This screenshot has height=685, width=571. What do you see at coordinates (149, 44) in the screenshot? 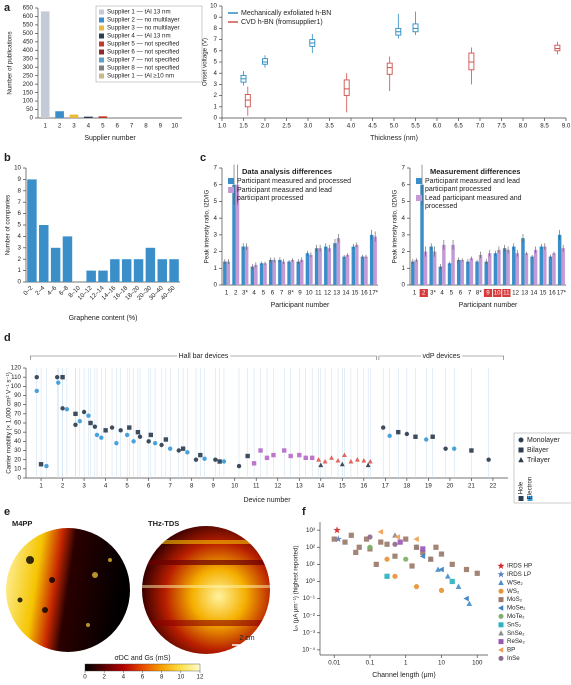
I see `legend-box` at bounding box center [149, 44].